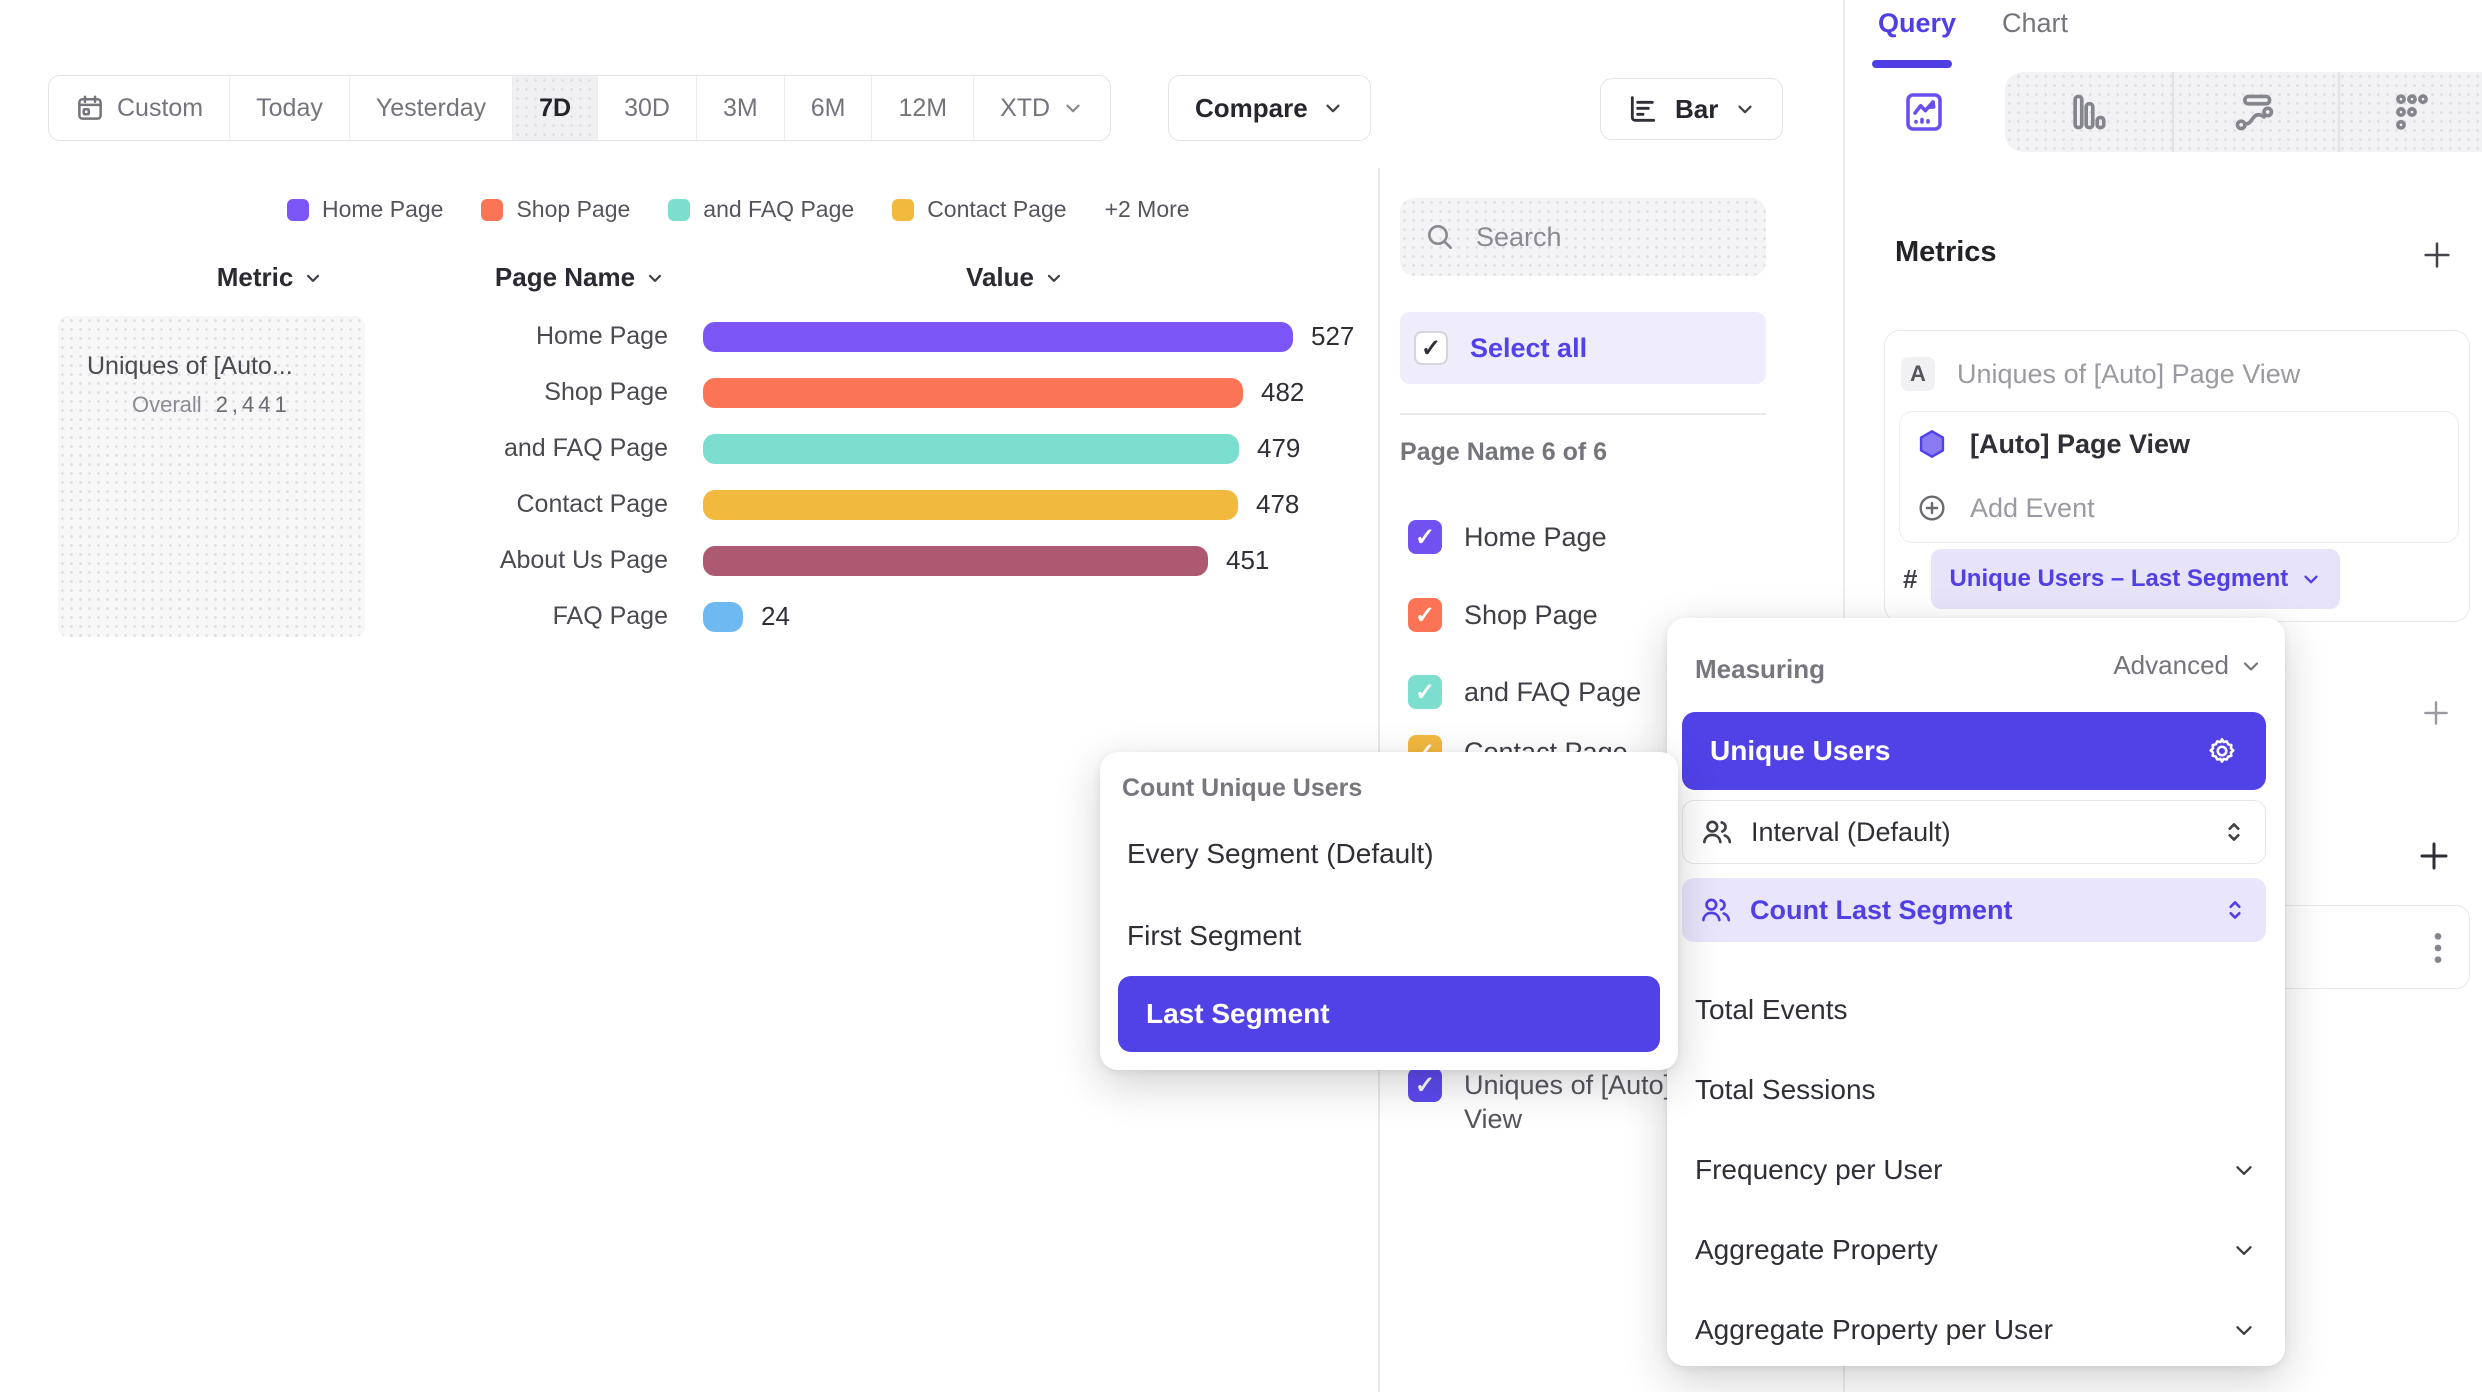  What do you see at coordinates (2173, 112) in the screenshot?
I see `tabbar-divider` at bounding box center [2173, 112].